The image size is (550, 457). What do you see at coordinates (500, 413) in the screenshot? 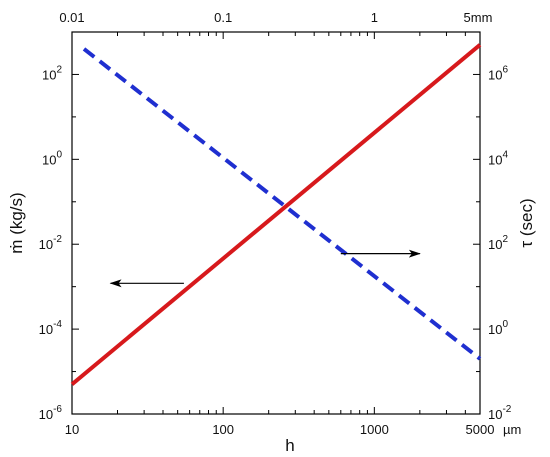
I see `y-right-tick-label: 10⁻²` at bounding box center [500, 413].